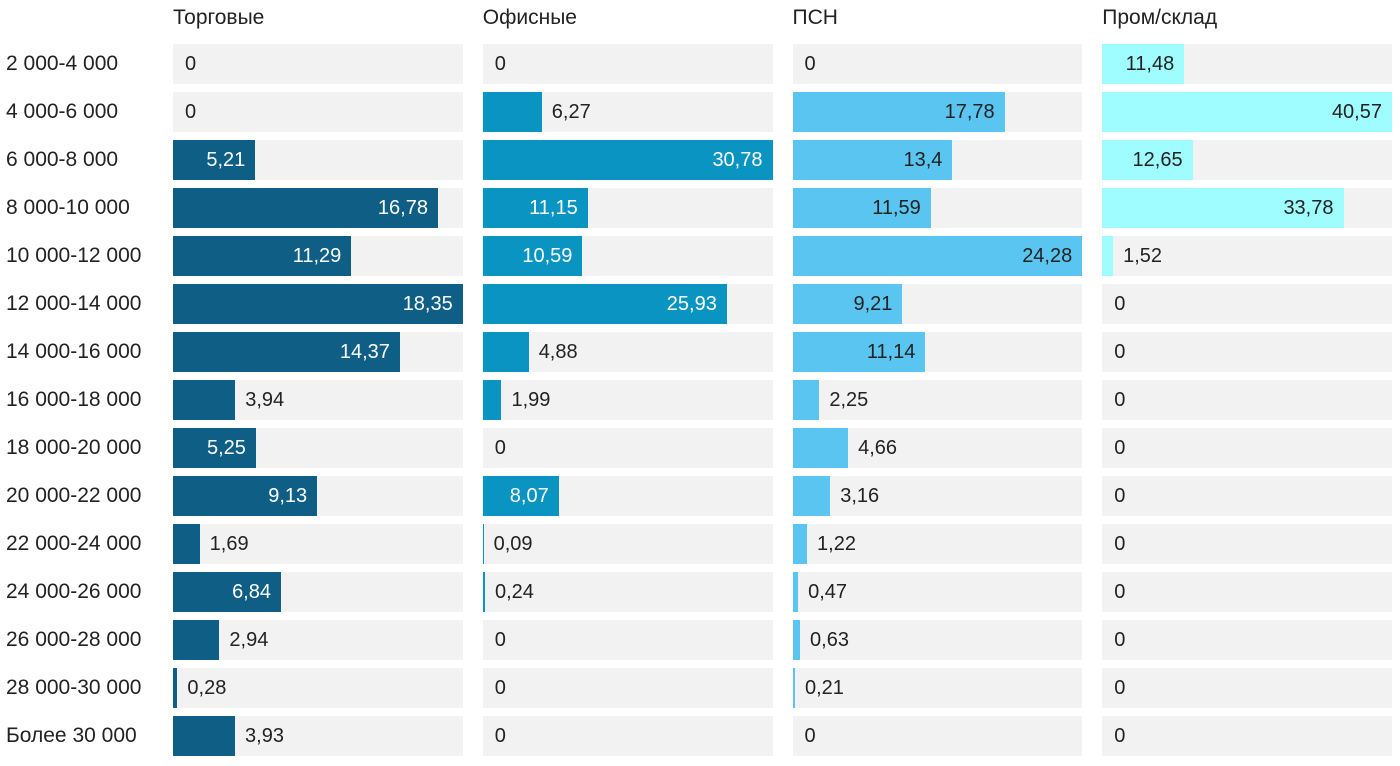  Describe the element at coordinates (318, 592) in the screenshot. I see `bar-track: 6,84` at that location.